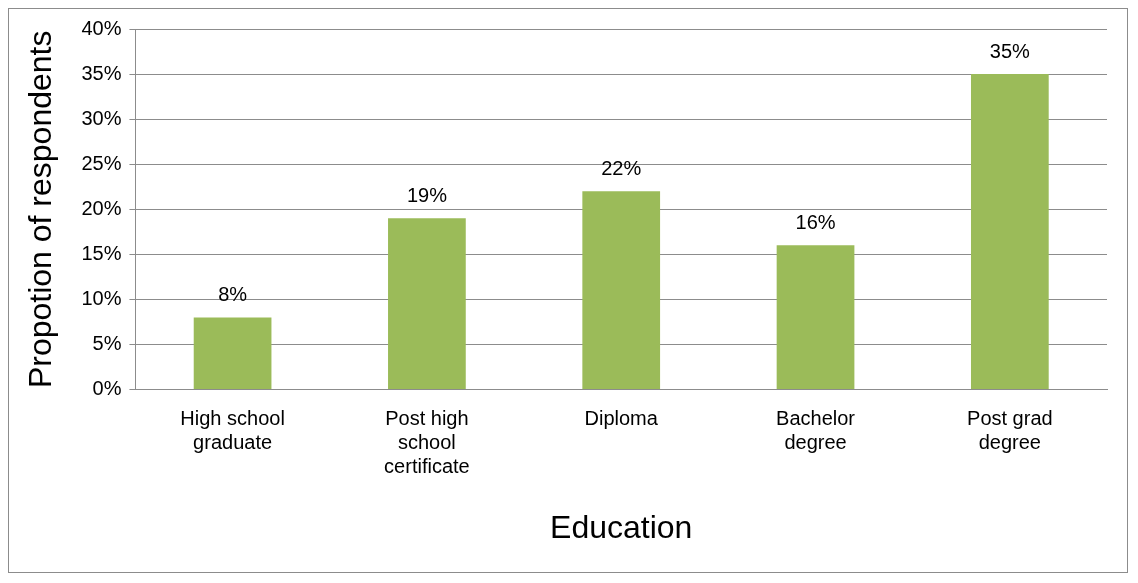 Image resolution: width=1138 pixels, height=583 pixels. I want to click on data-label: 19%, so click(427, 194).